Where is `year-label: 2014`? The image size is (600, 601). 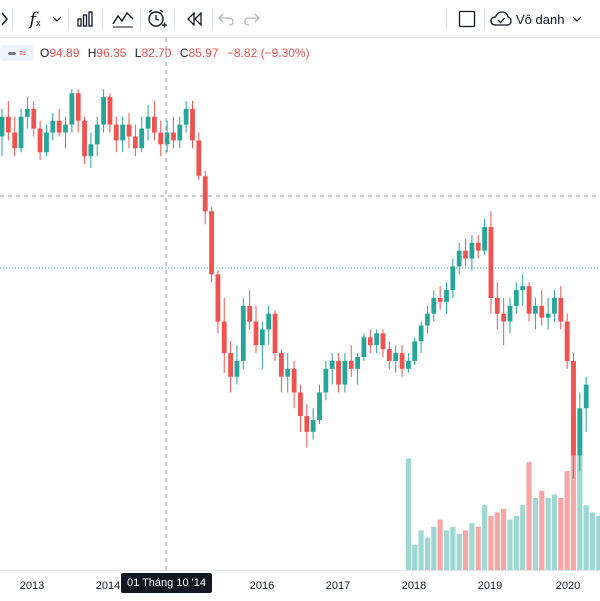
year-label: 2014 is located at coordinates (108, 586).